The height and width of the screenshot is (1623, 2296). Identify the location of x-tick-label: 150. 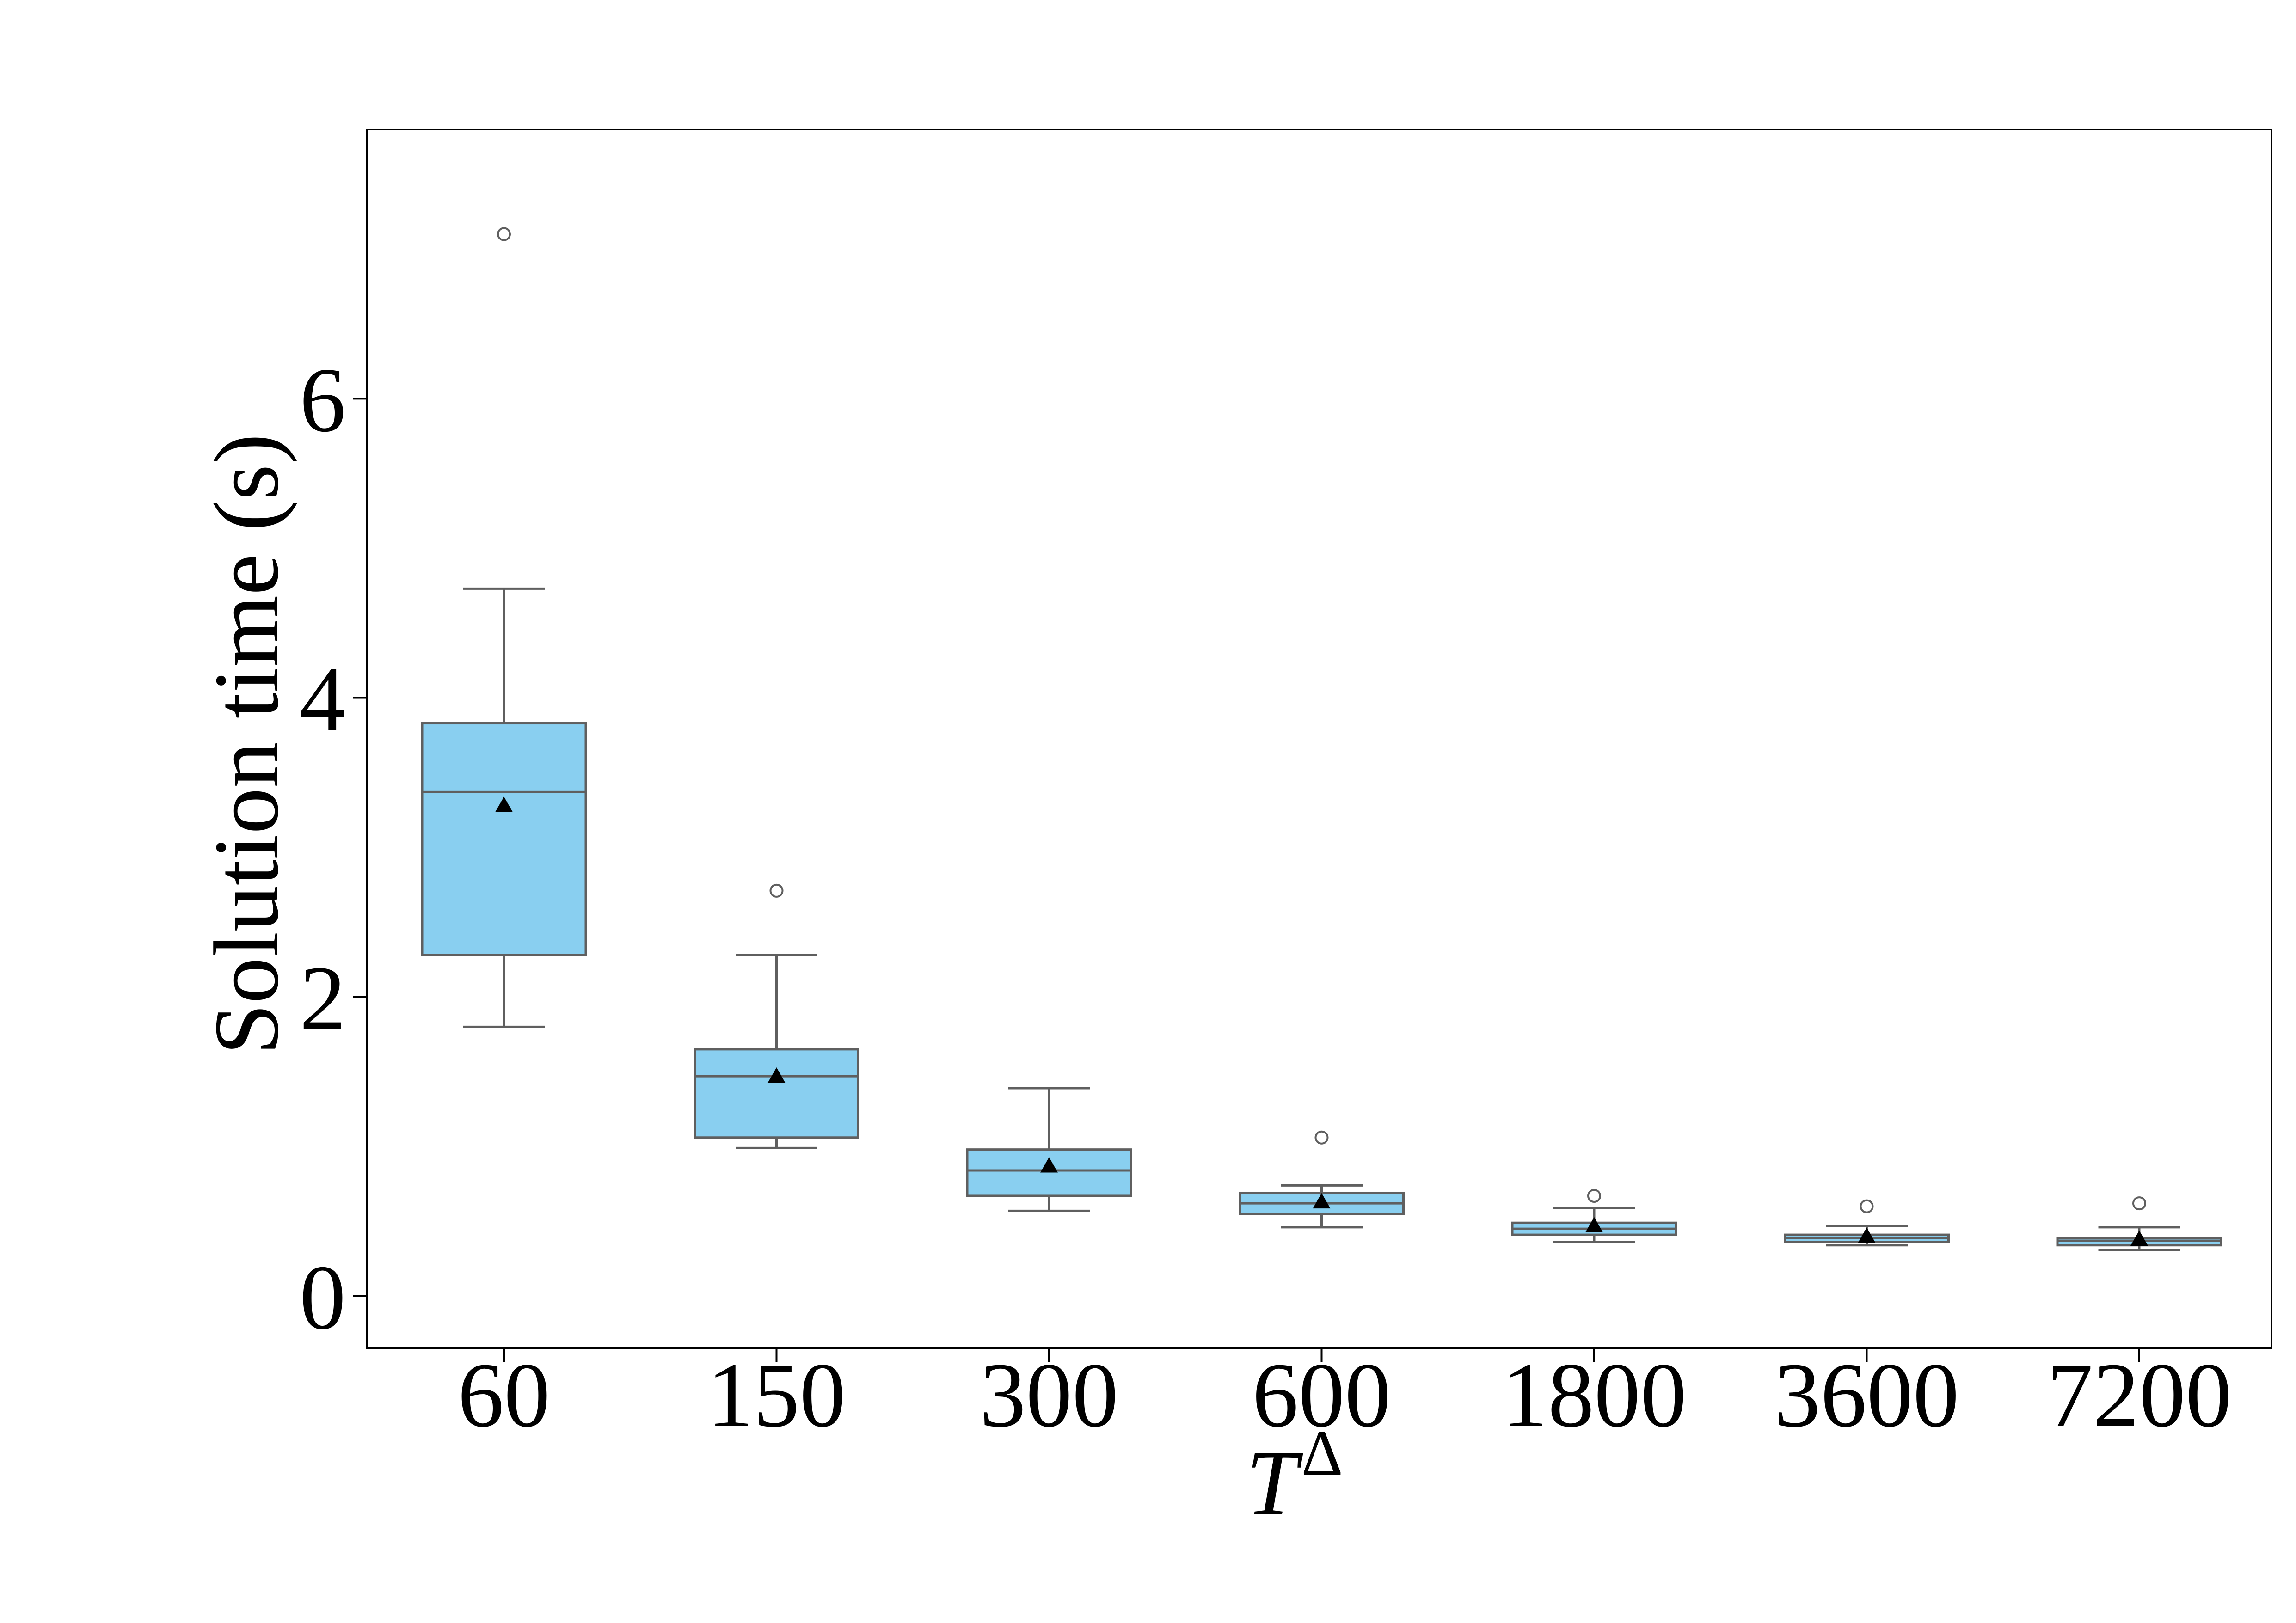
(776, 1395).